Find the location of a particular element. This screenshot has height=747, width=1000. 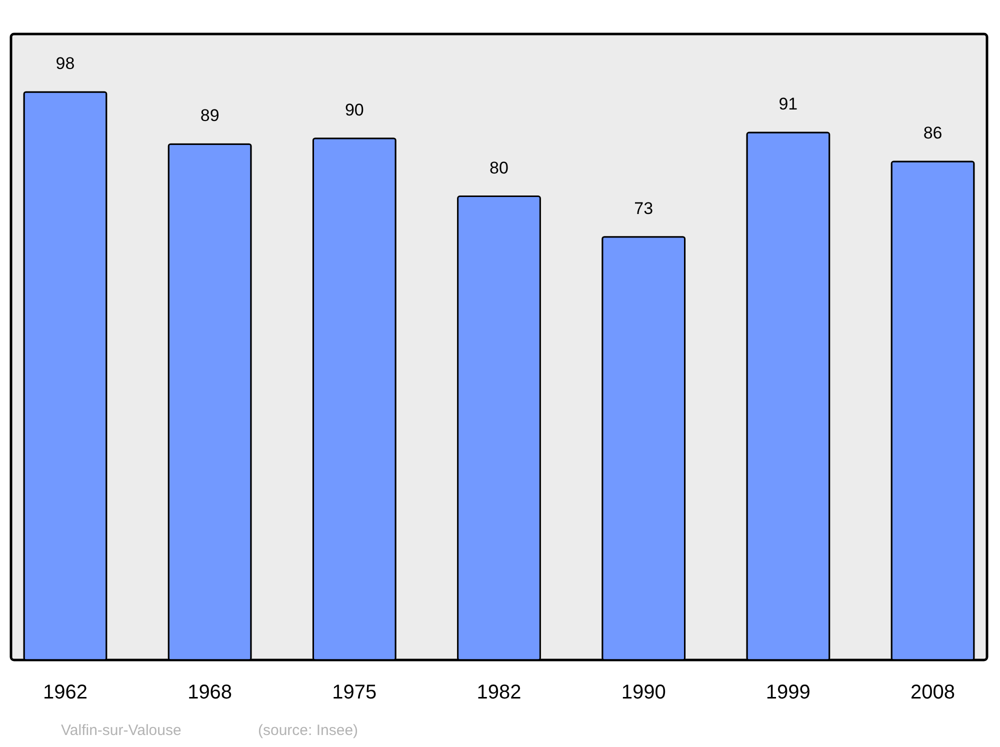

text: Valfin-sur-Valouse is located at coordinates (121, 730).